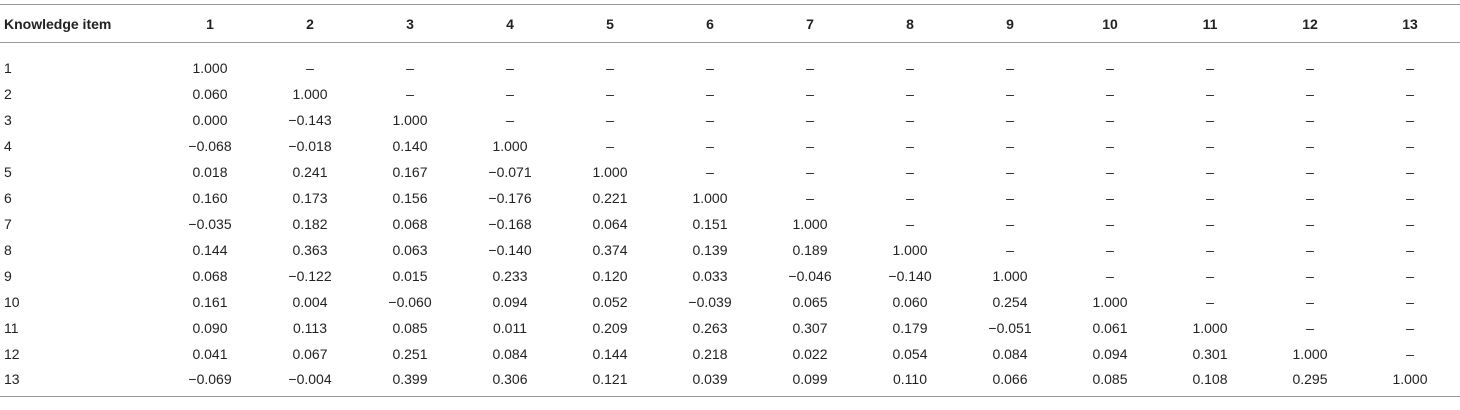 This screenshot has height=410, width=1460. What do you see at coordinates (1010, 327) in the screenshot?
I see `table-cell: −0.051` at bounding box center [1010, 327].